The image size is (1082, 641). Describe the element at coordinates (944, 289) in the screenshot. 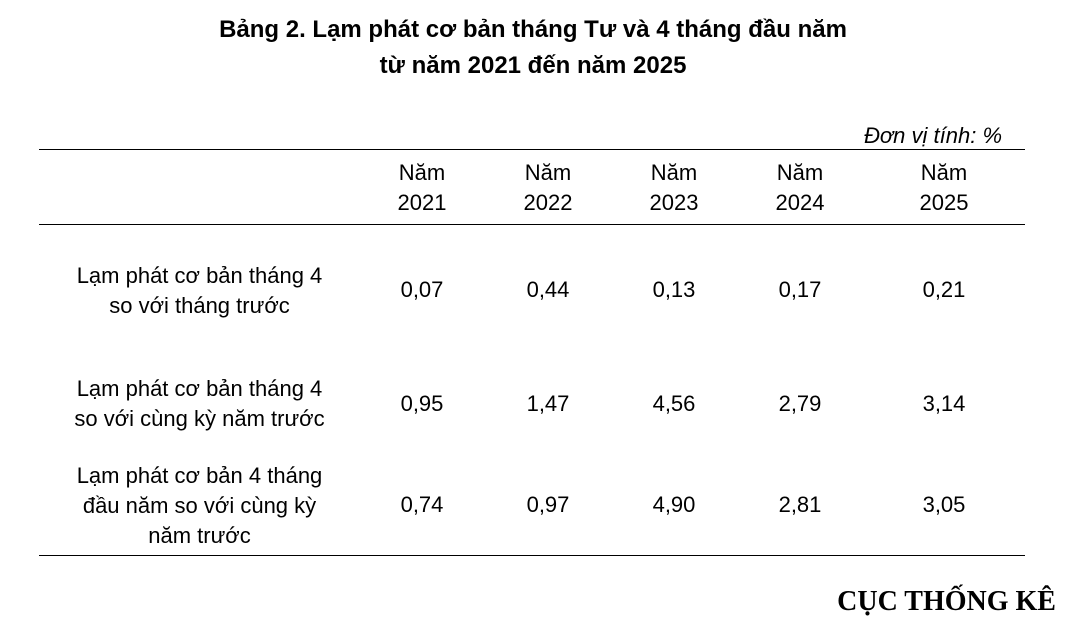

I see `table-cell: 0,21` at that location.